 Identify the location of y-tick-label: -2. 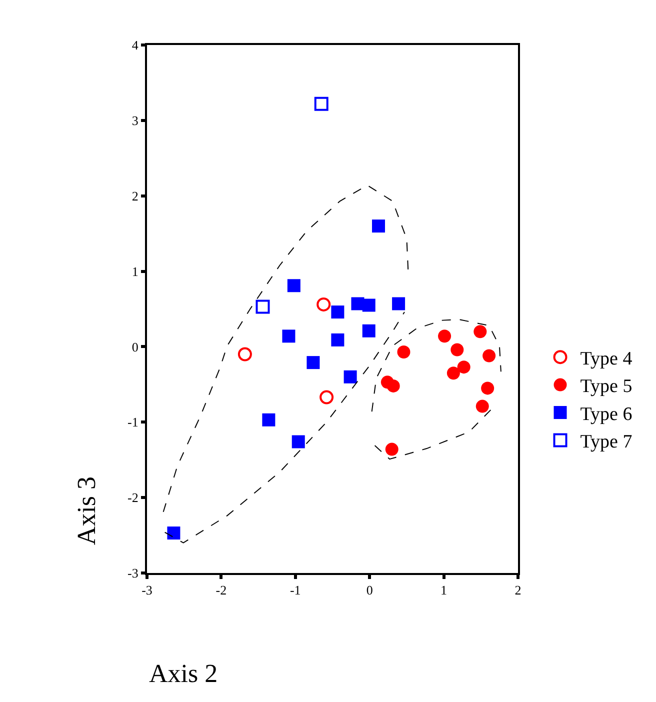
(133, 498).